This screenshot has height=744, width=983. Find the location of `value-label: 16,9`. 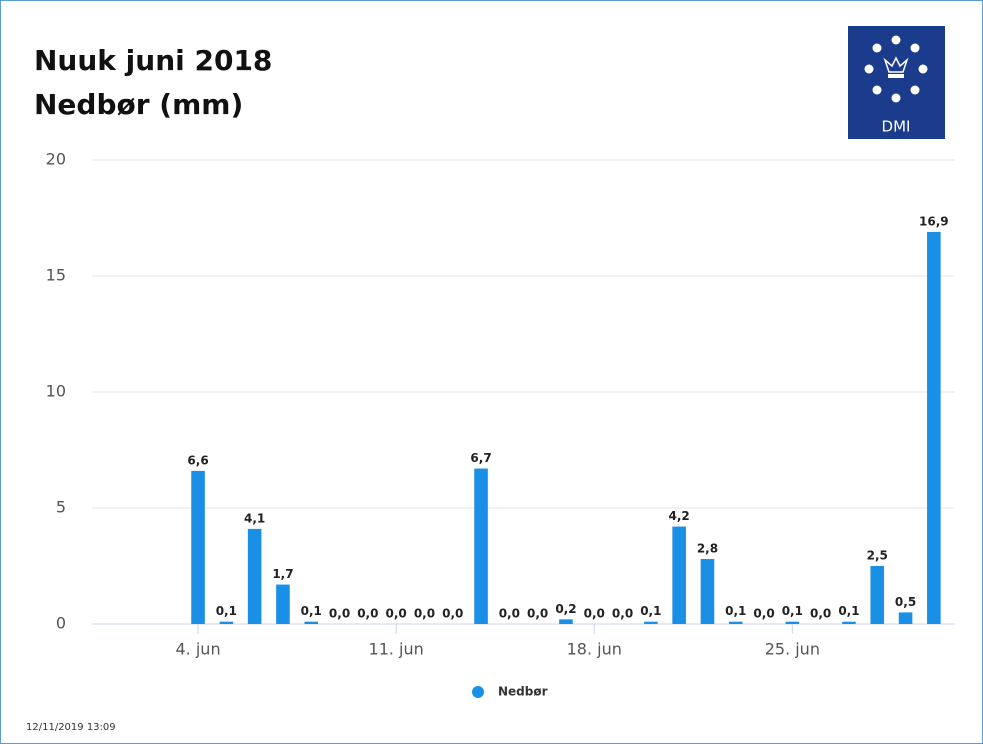

value-label: 16,9 is located at coordinates (934, 221).